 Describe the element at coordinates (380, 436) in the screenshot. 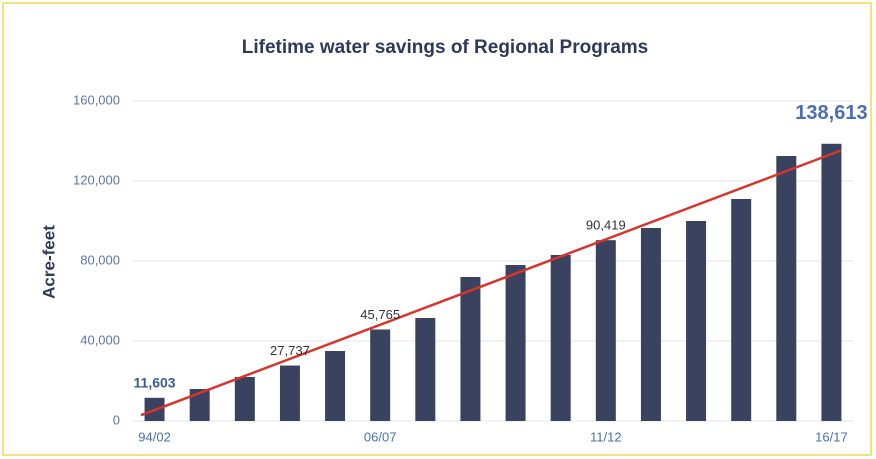

I see `x-tick-label: 06/07` at that location.